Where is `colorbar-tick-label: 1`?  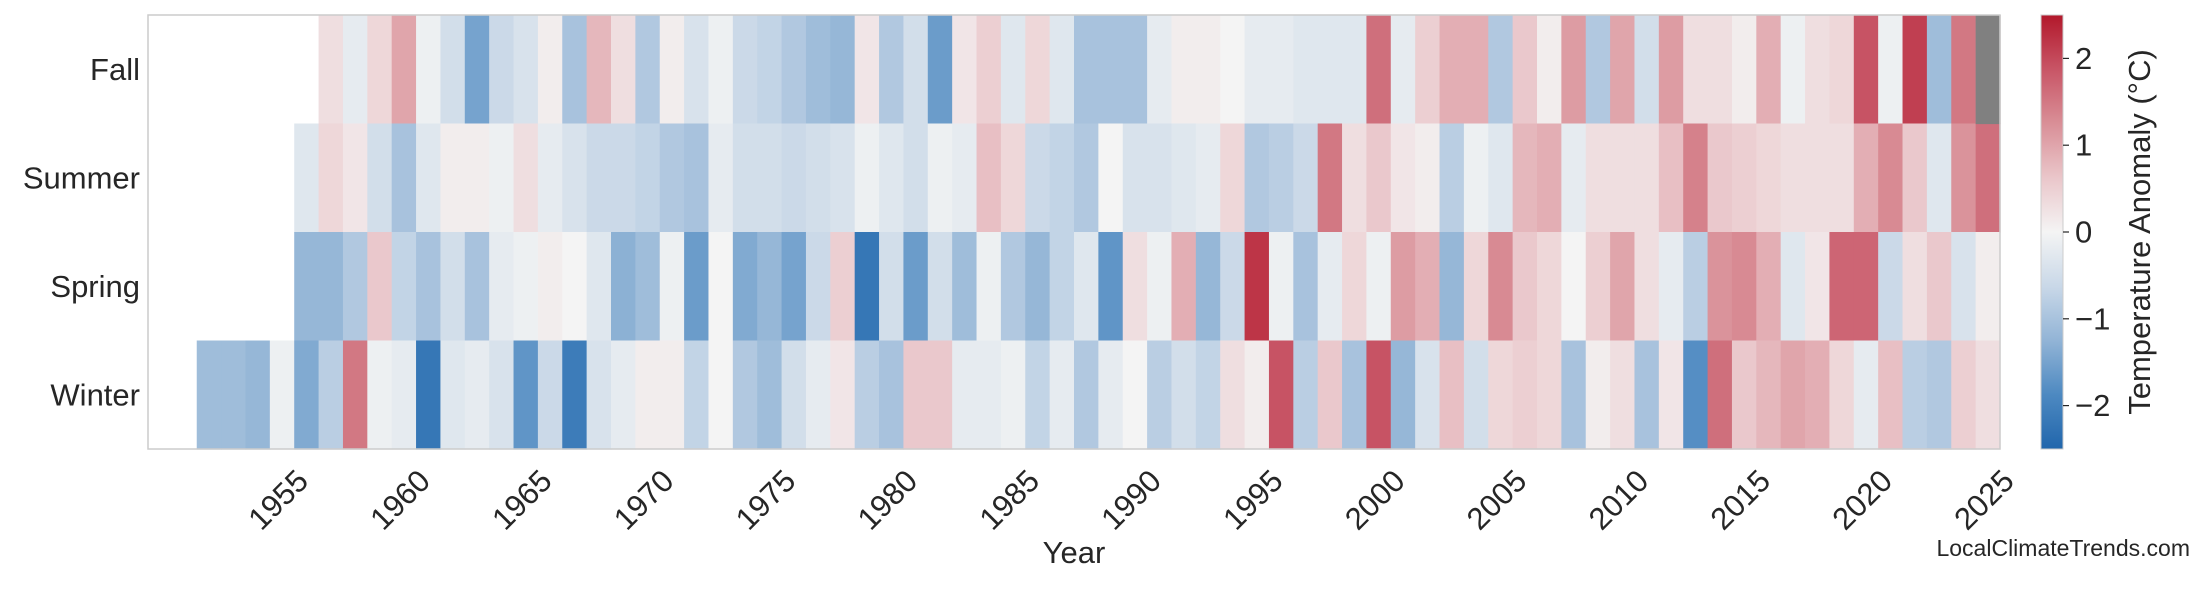 colorbar-tick-label: 1 is located at coordinates (2083, 145).